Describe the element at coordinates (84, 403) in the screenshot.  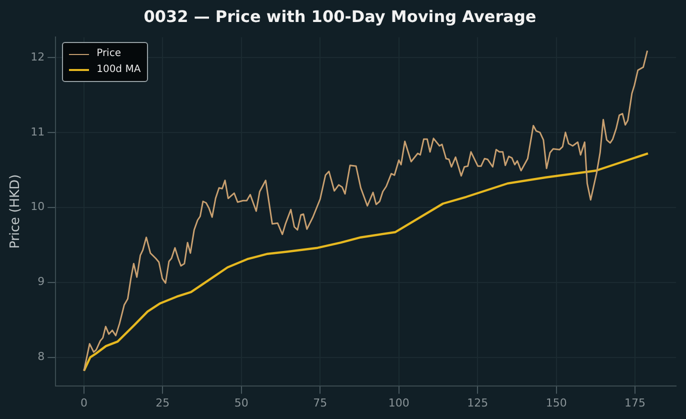
I see `x-tick-label: 0` at that location.